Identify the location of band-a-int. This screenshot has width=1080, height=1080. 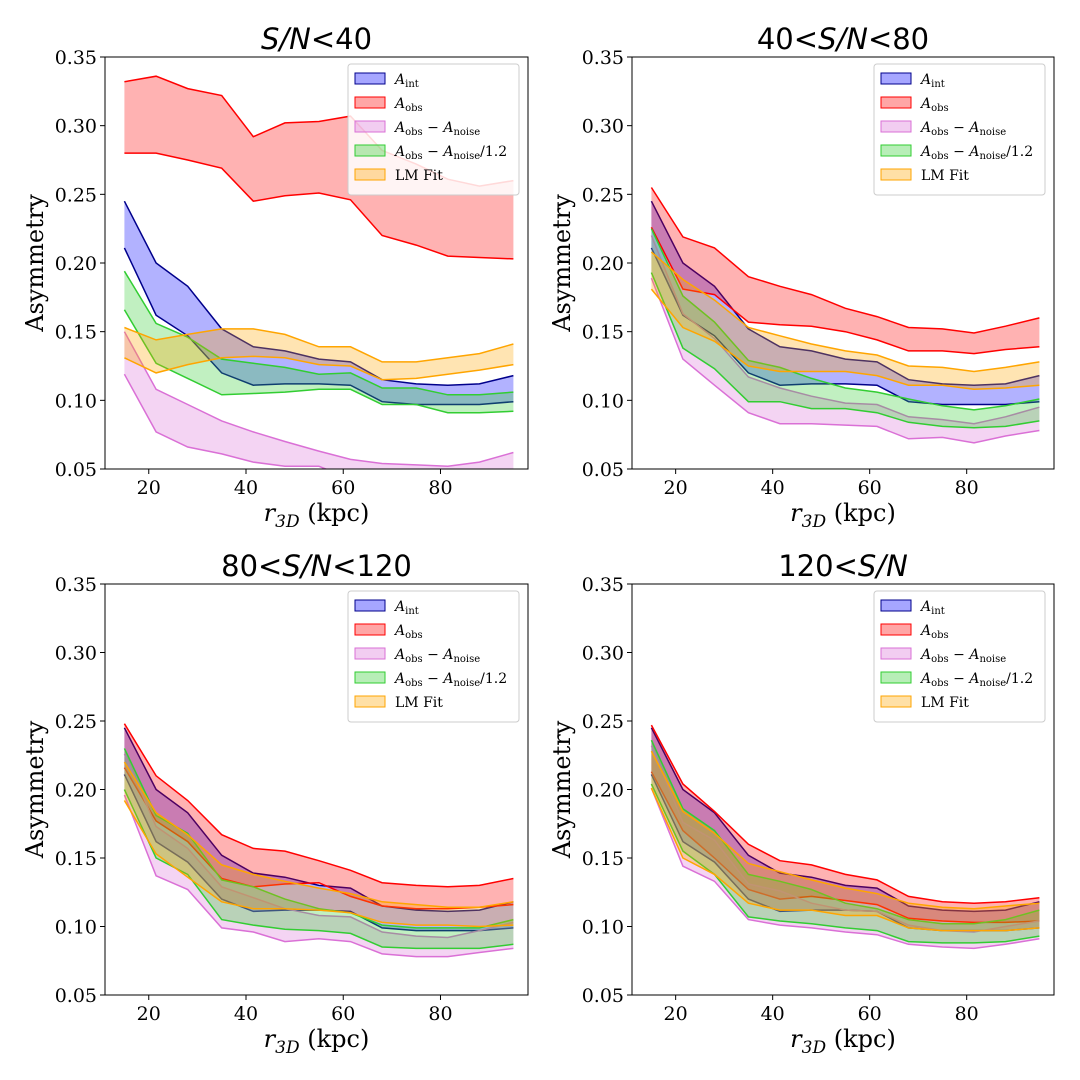
(319, 303).